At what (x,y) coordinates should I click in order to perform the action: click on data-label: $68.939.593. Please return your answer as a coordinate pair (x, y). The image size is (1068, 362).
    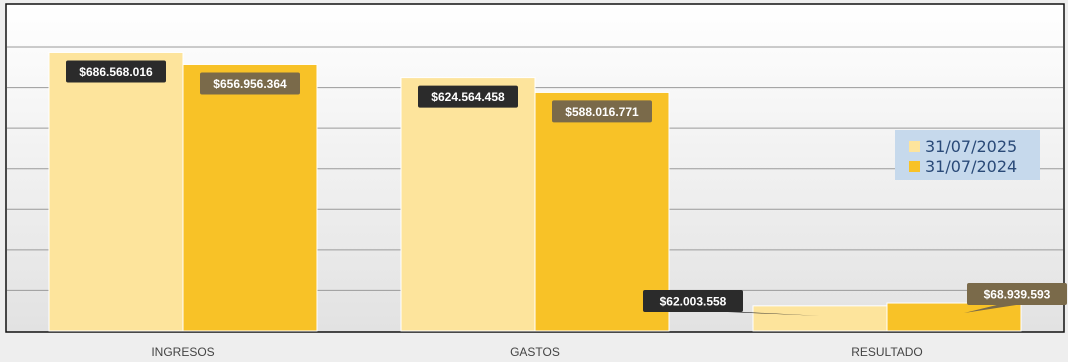
    Looking at the image, I should click on (1017, 295).